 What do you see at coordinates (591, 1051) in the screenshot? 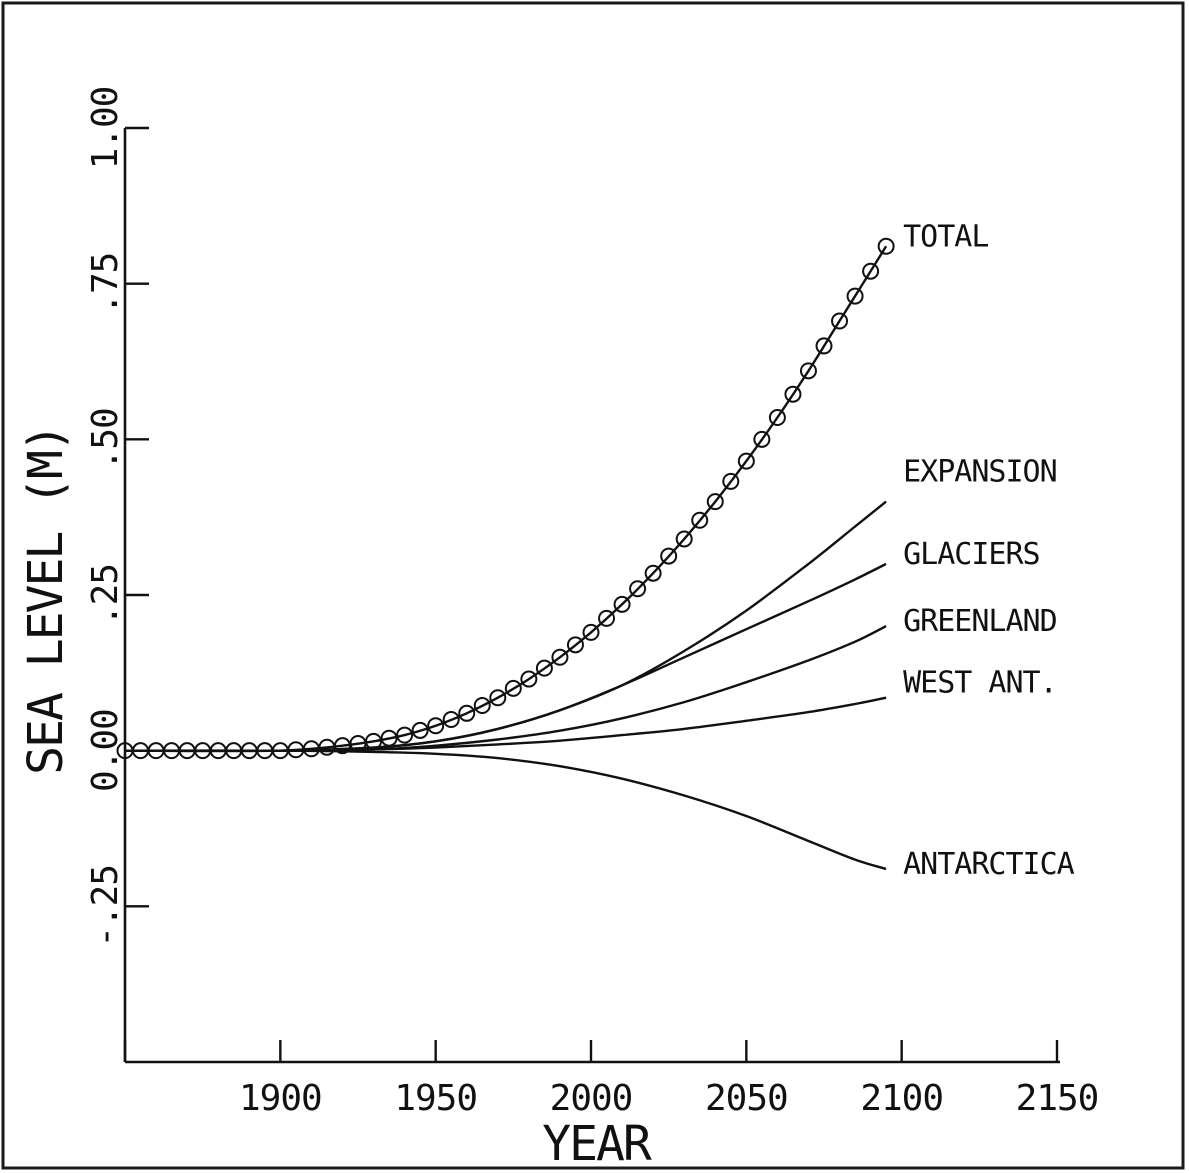
I see `x-ticks` at bounding box center [591, 1051].